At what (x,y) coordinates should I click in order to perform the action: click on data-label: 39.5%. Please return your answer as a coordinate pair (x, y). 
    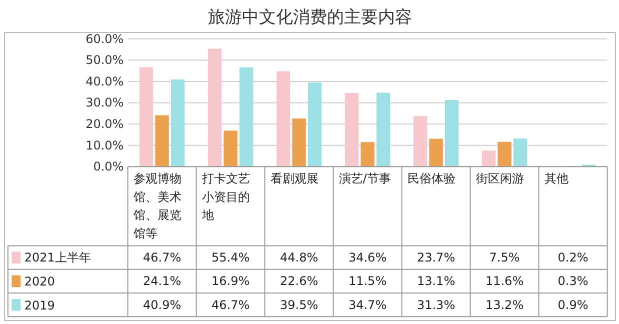
    Looking at the image, I should click on (299, 305).